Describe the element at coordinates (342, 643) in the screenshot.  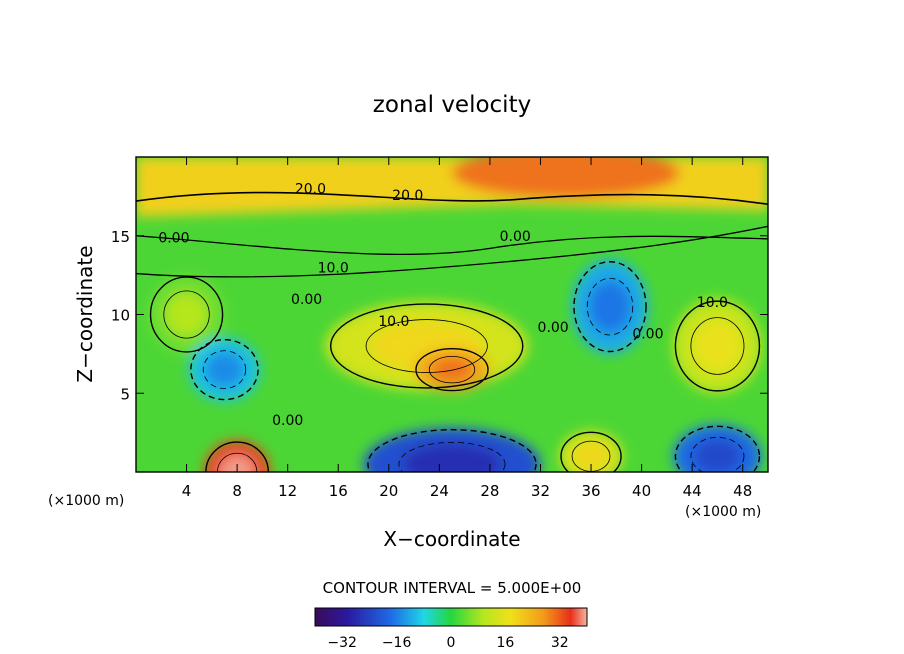
I see `colorbar-tick-label: −32` at that location.